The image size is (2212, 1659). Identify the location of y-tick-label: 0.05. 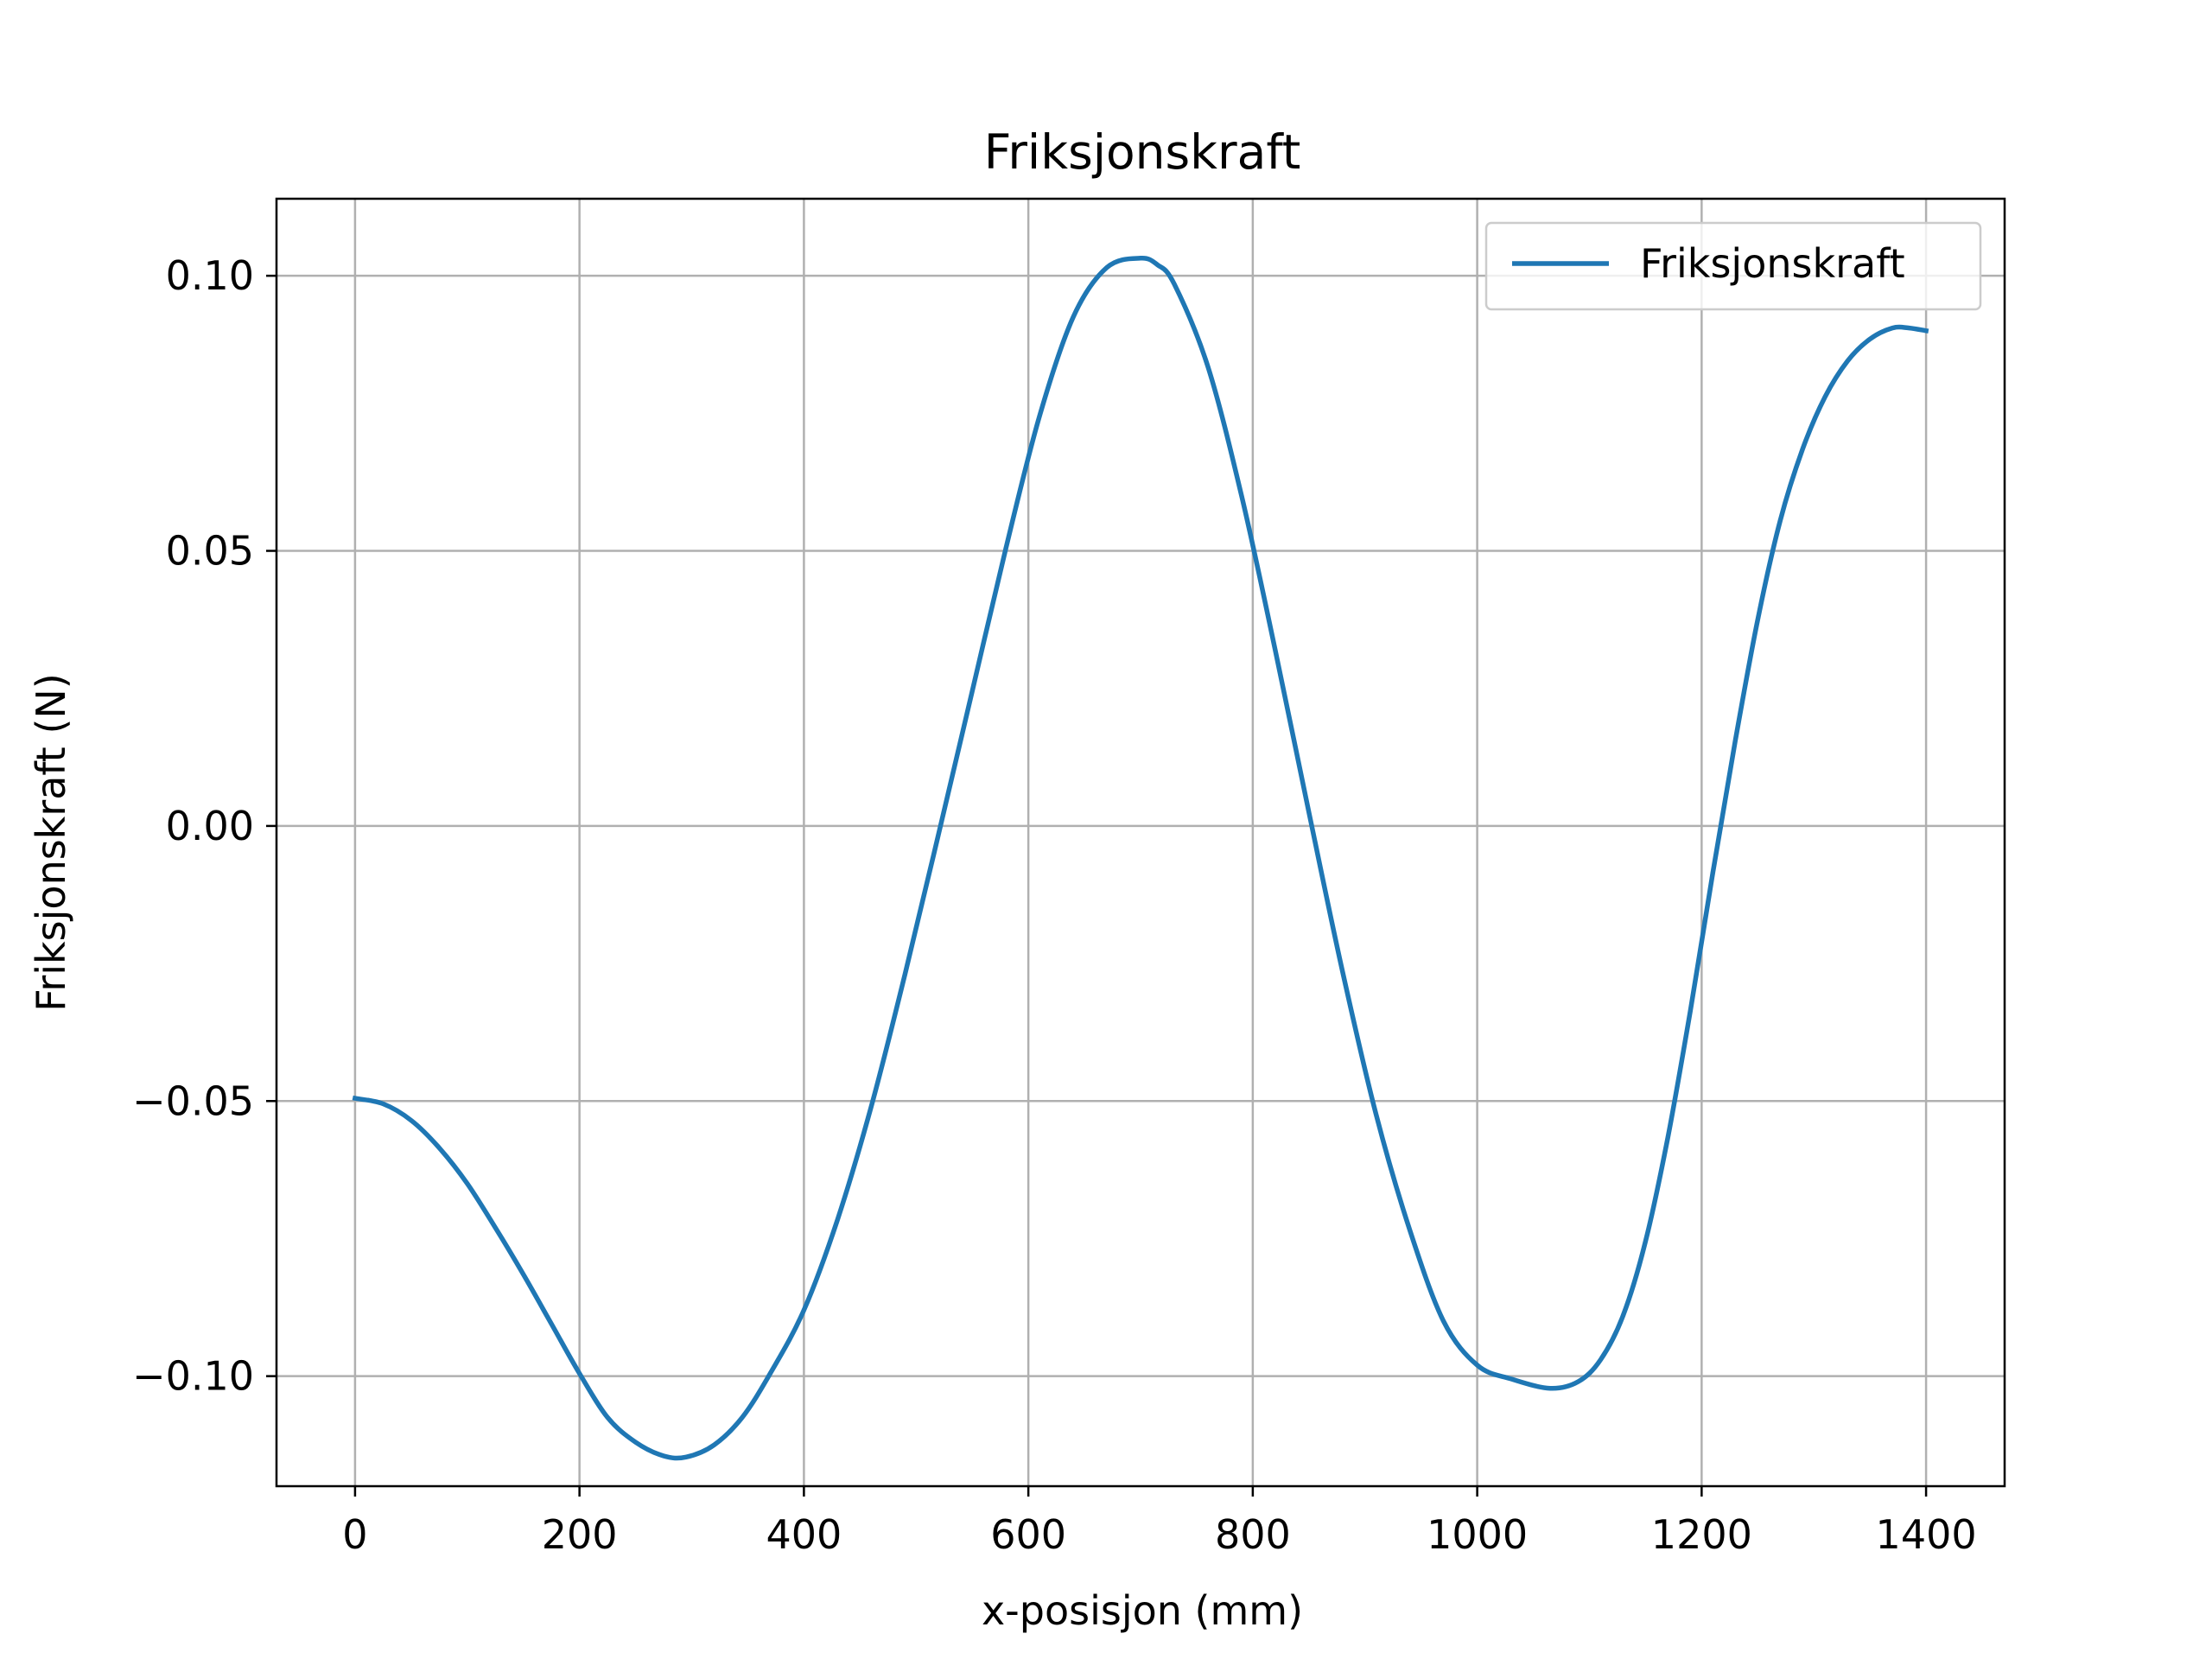
(210, 551).